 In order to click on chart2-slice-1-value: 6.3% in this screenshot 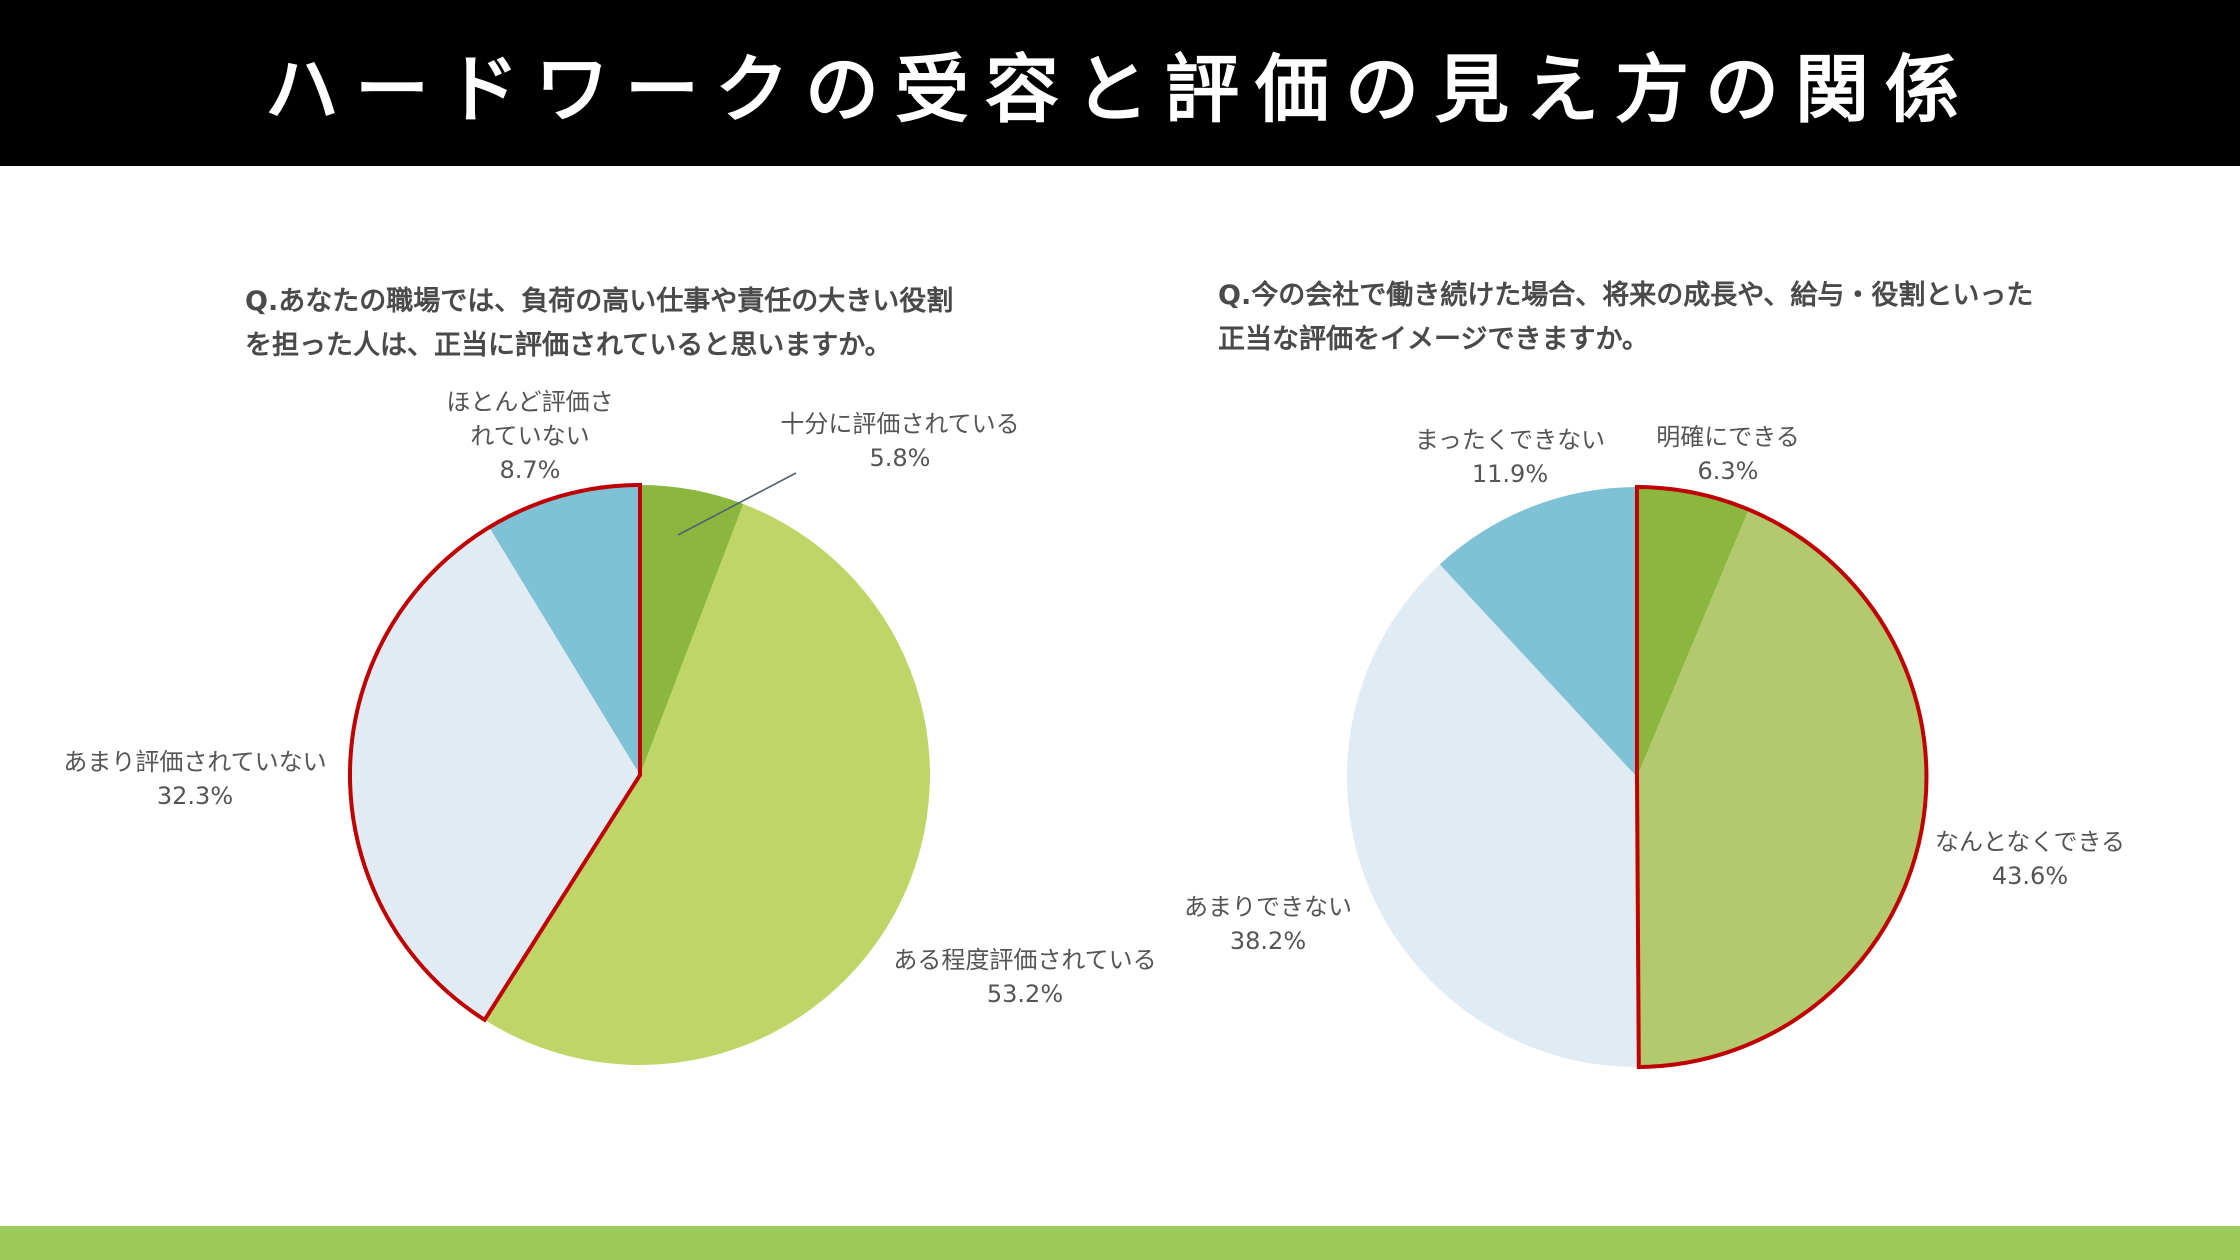, I will do `click(1728, 471)`.